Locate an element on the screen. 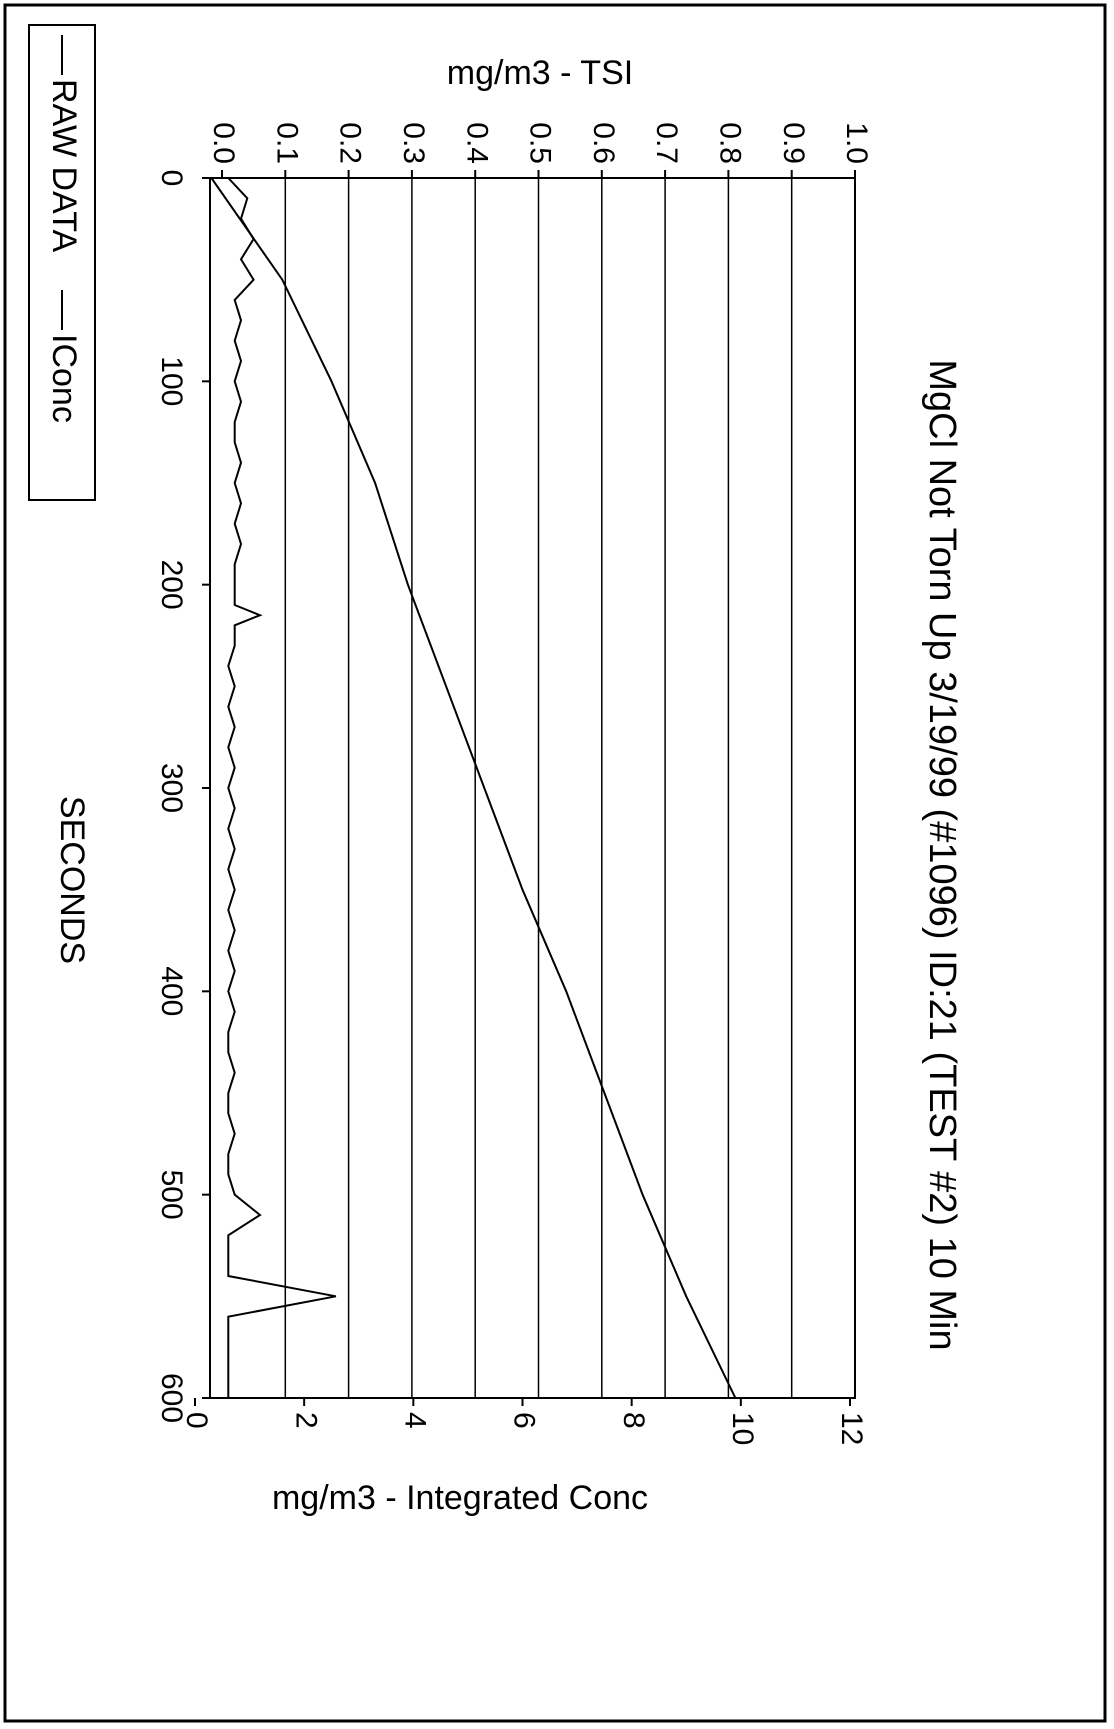  y-tick-label: 0.7 is located at coordinates (666, 143).